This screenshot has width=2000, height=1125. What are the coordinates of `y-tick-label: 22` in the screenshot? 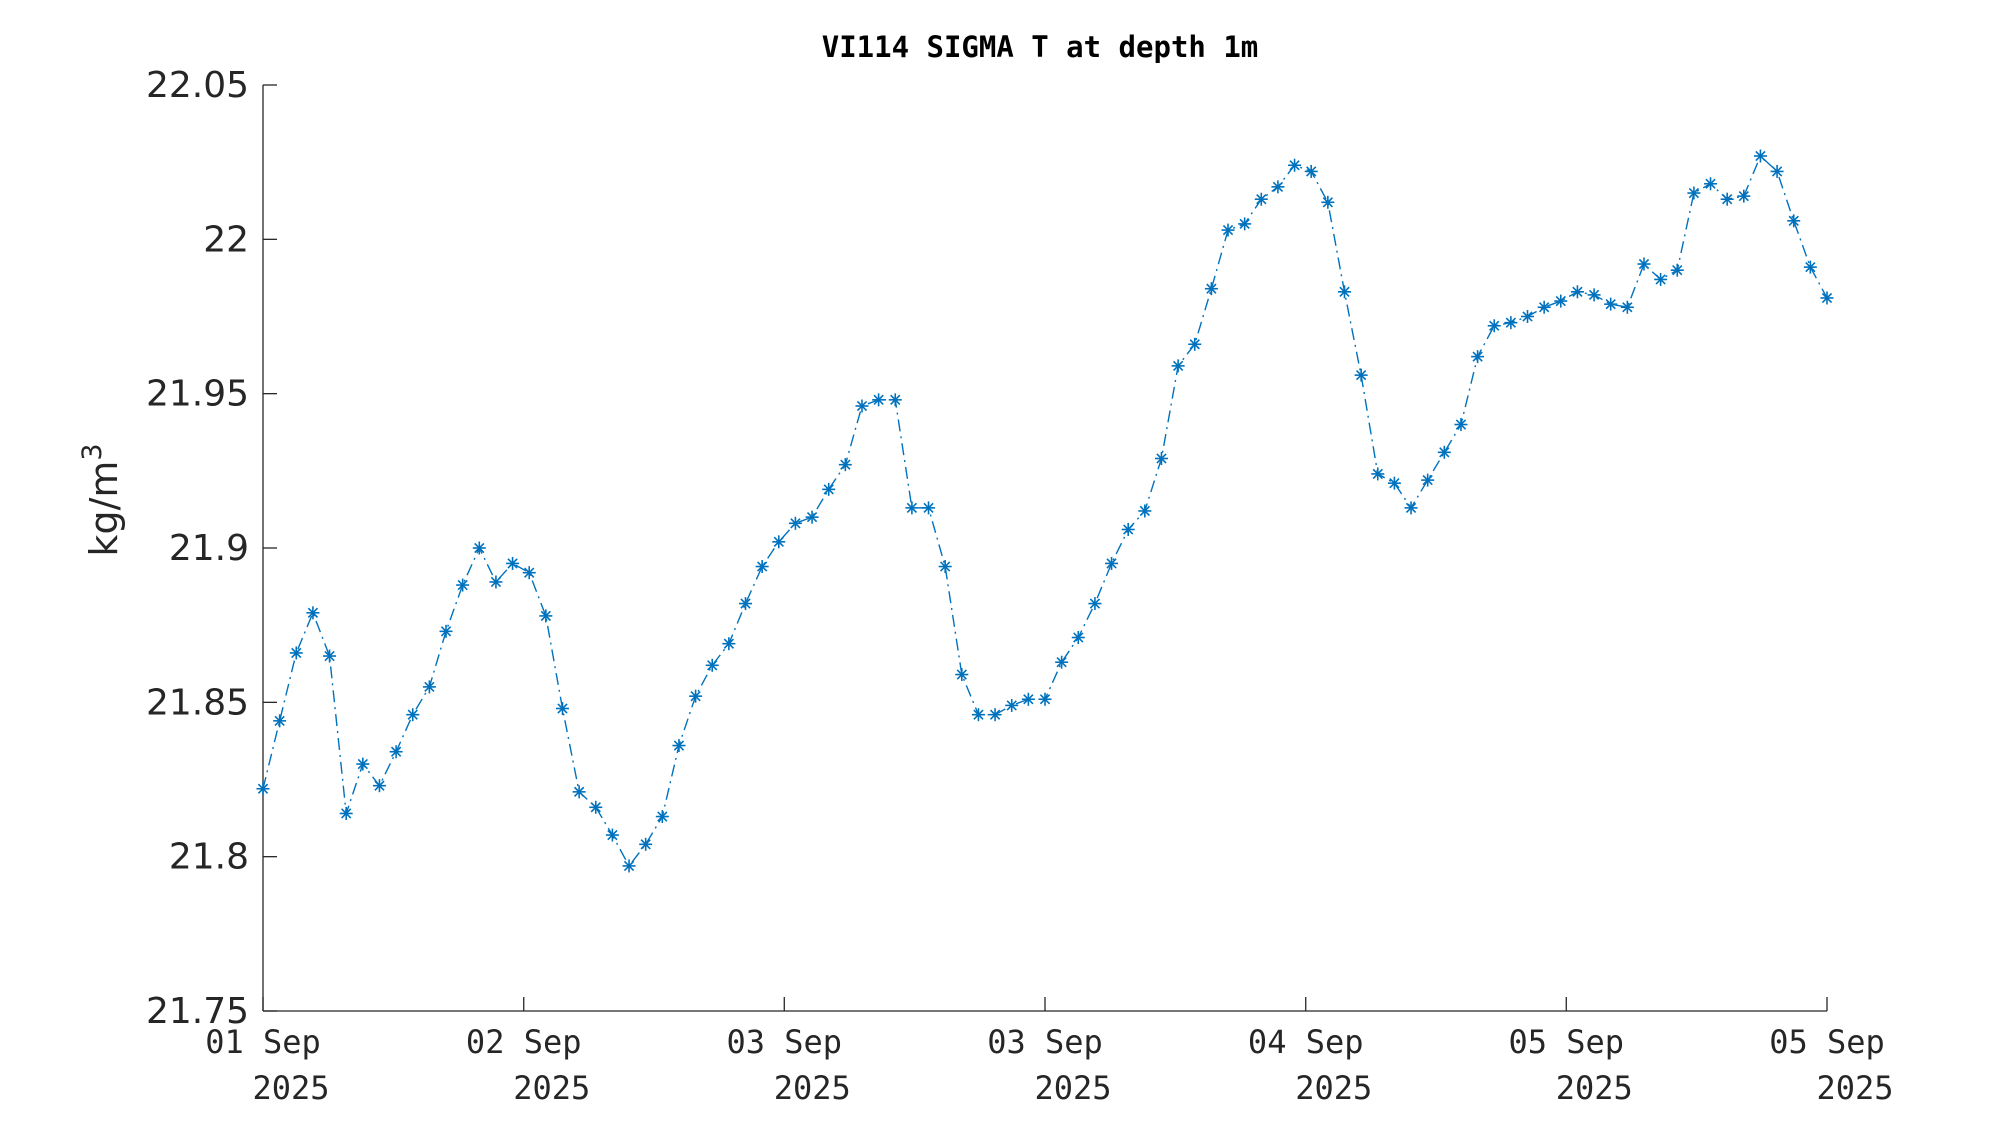 It's located at (226, 239).